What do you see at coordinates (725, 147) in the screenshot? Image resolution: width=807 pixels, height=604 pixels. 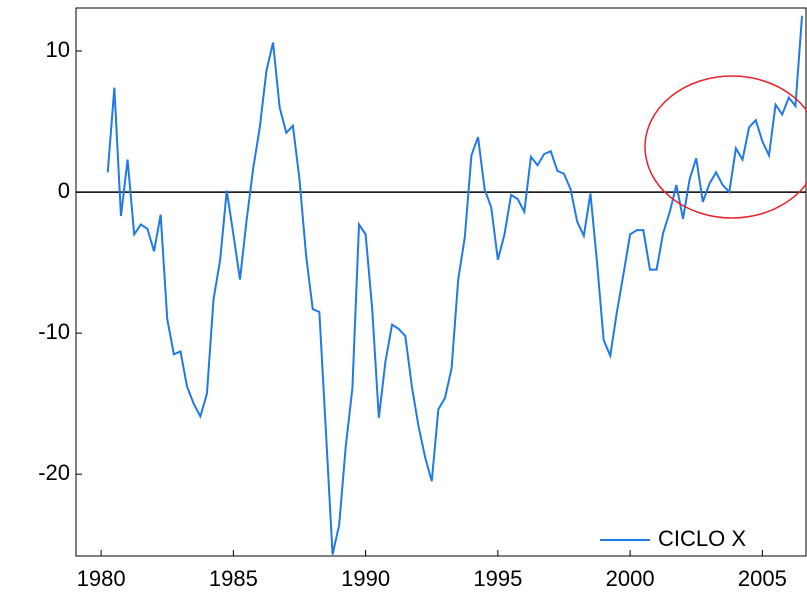 I see `highlight-ellipse` at bounding box center [725, 147].